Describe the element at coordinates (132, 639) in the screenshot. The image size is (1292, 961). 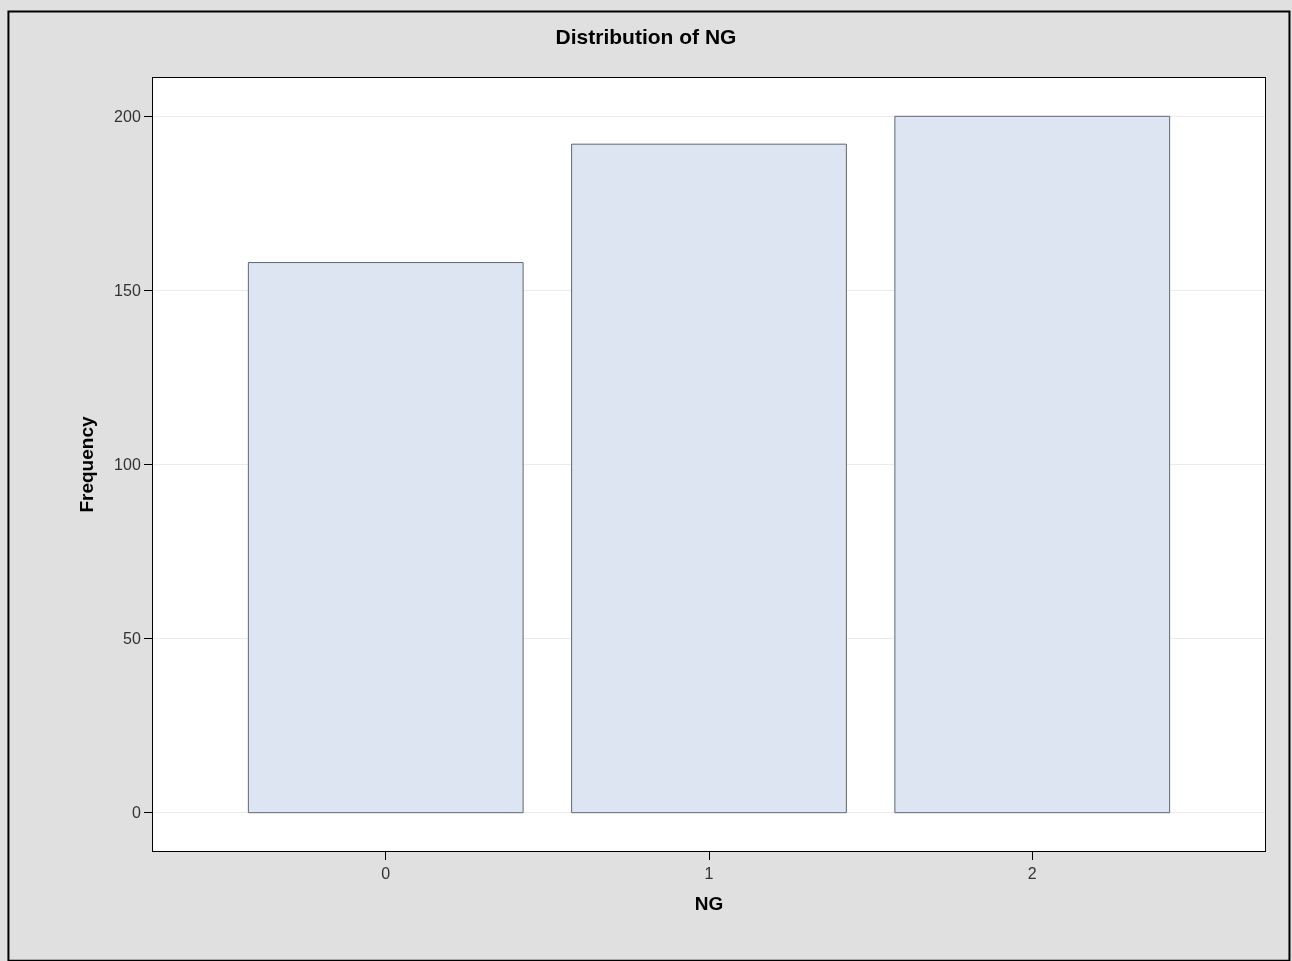
I see `y-tick-label: 50` at that location.